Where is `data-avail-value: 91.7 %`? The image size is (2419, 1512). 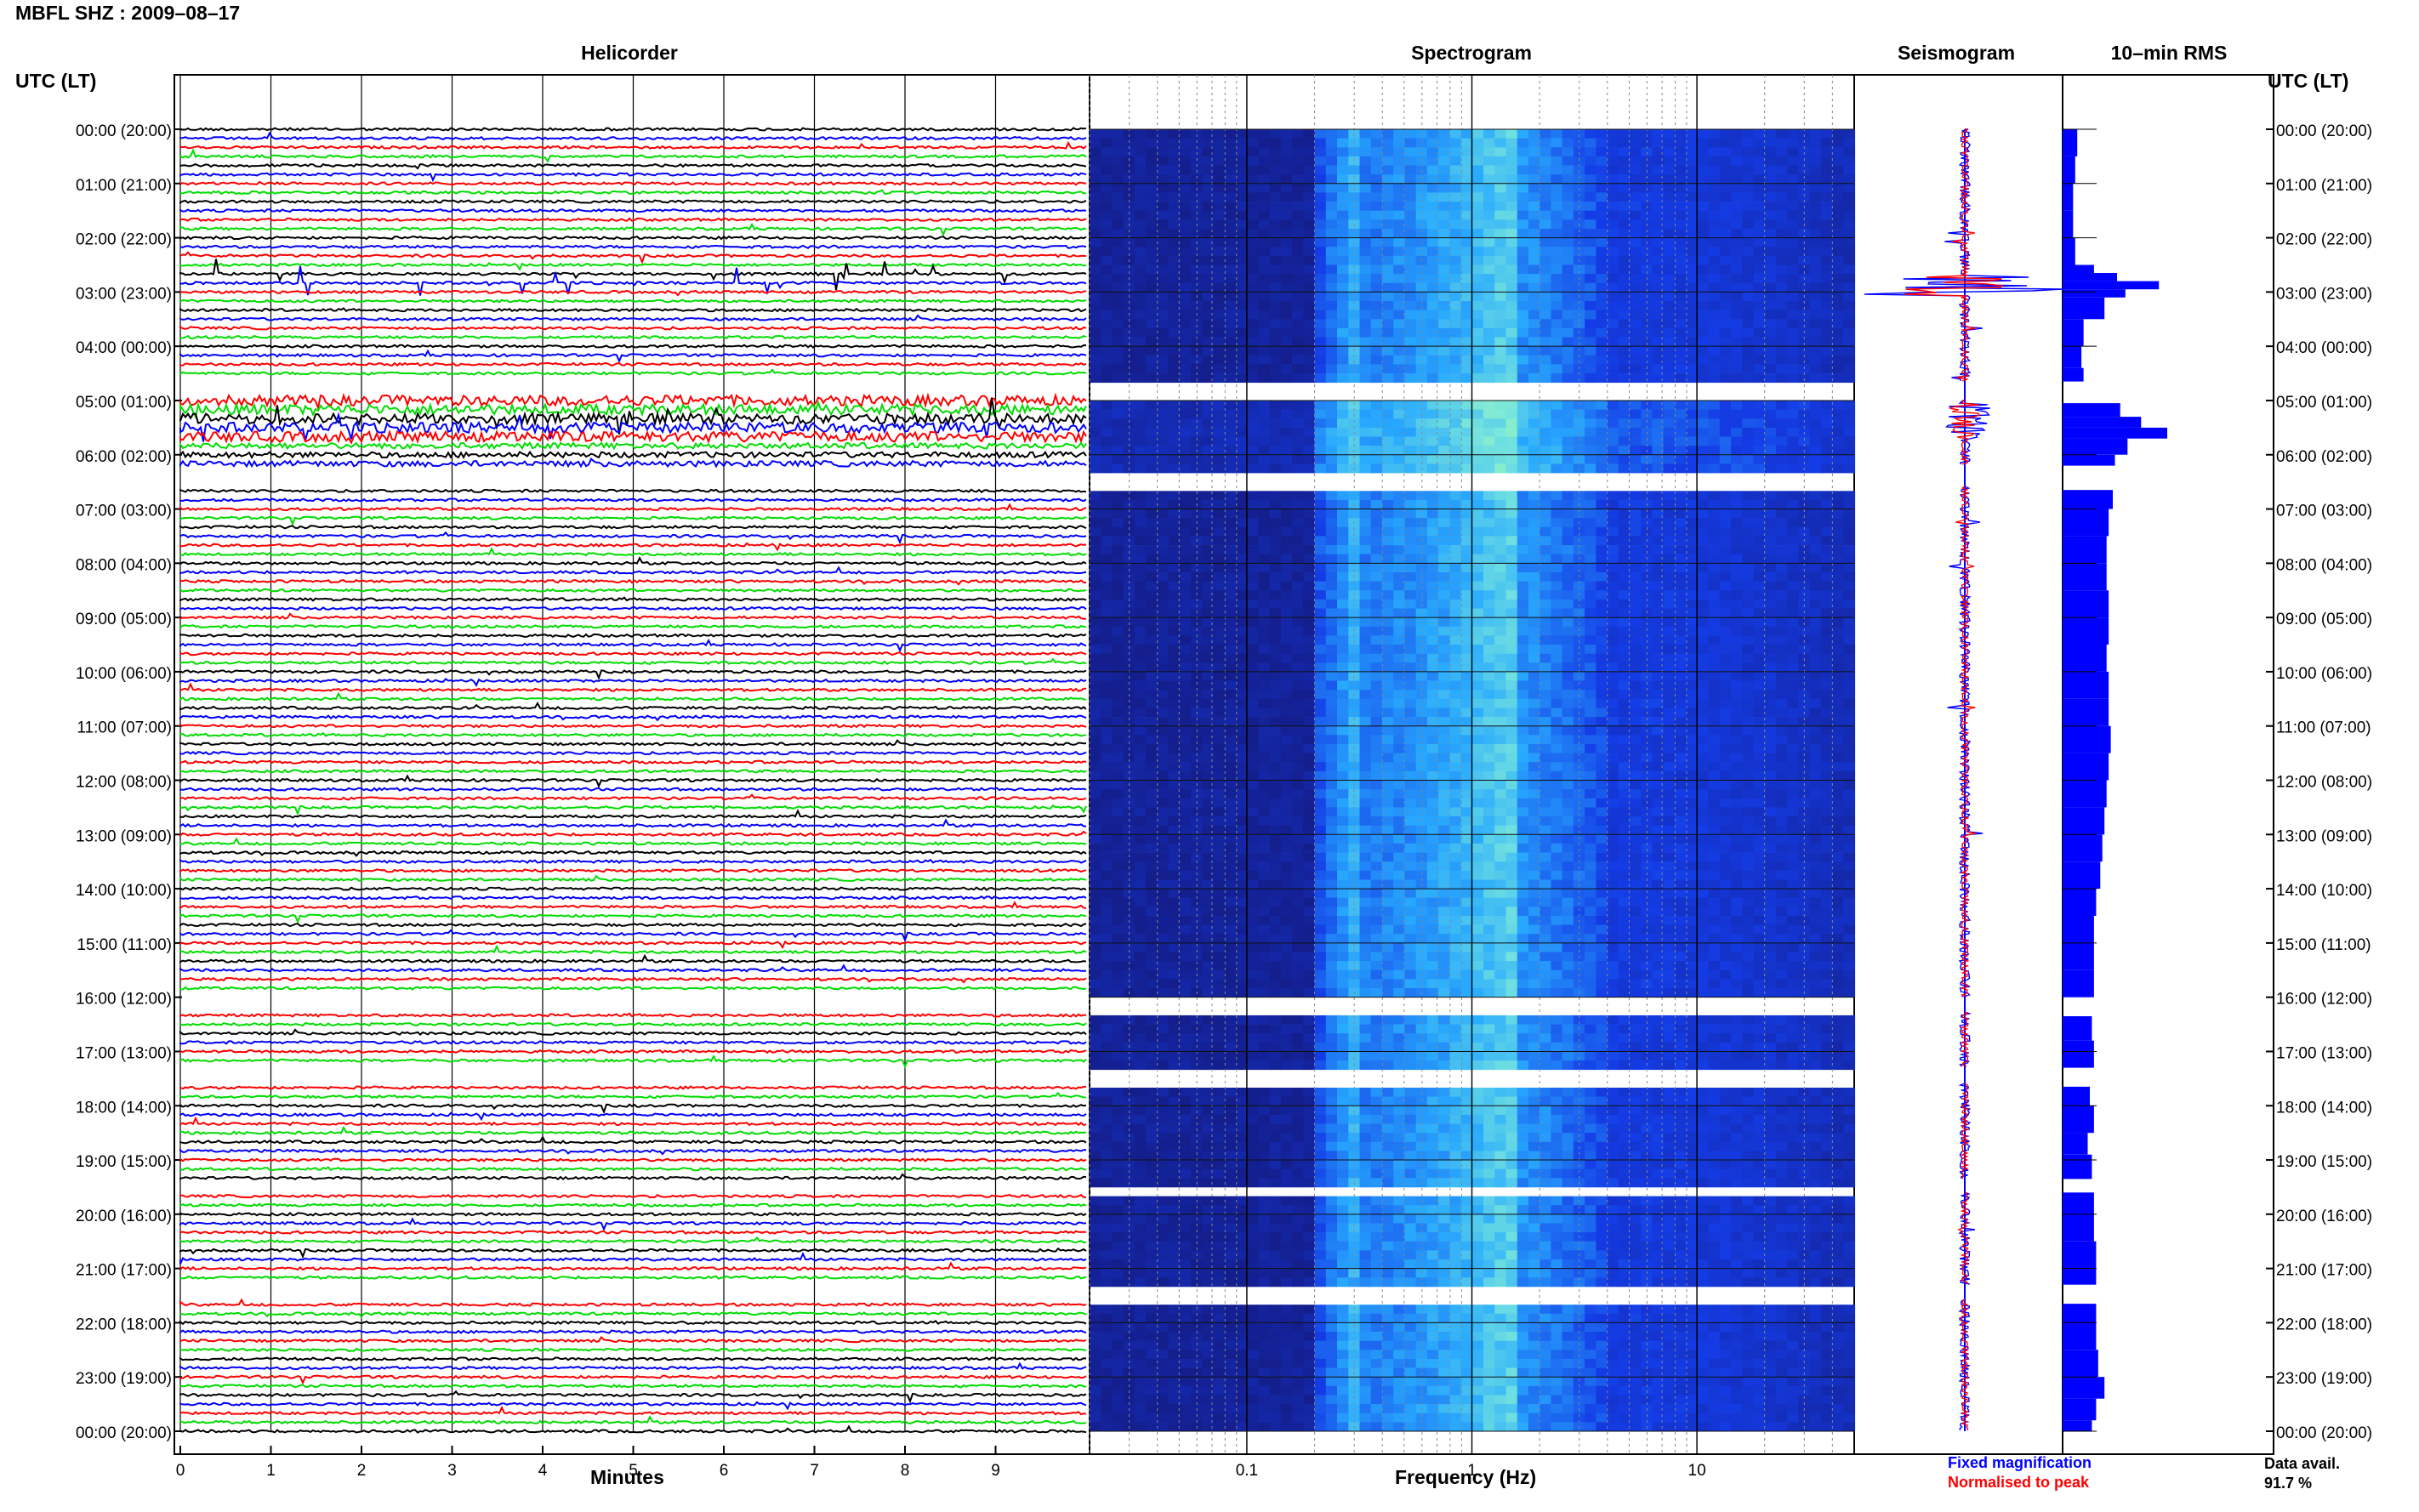 data-avail-value: 91.7 % is located at coordinates (2288, 1483).